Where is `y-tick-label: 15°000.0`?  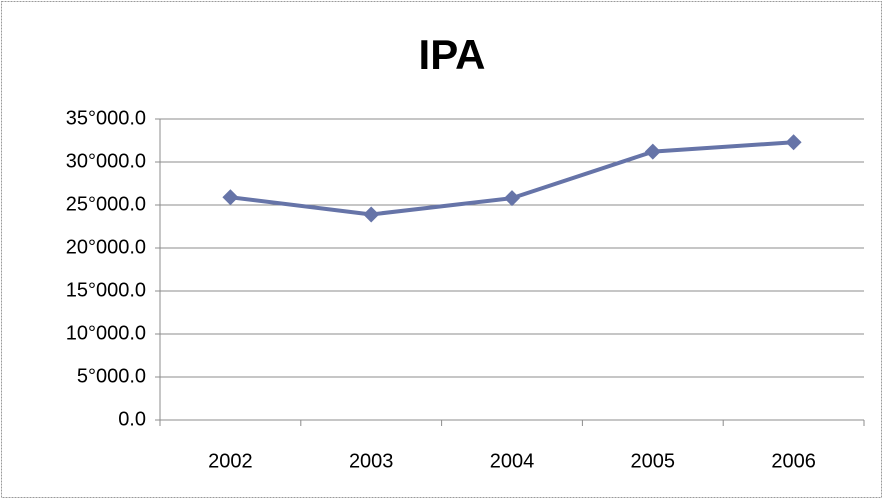 y-tick-label: 15°000.0 is located at coordinates (106, 290).